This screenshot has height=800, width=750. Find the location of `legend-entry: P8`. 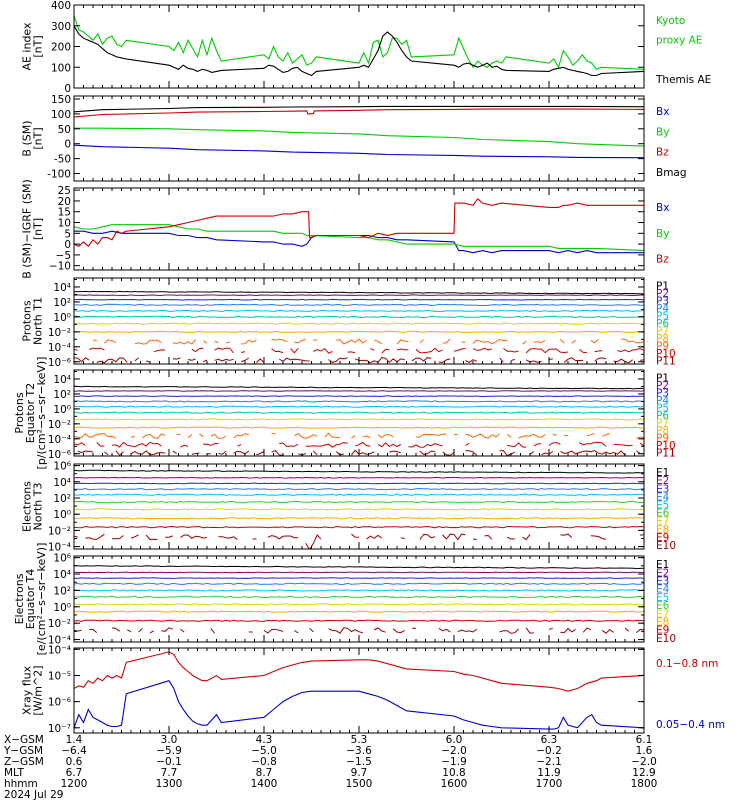

legend-entry: P8 is located at coordinates (662, 431).